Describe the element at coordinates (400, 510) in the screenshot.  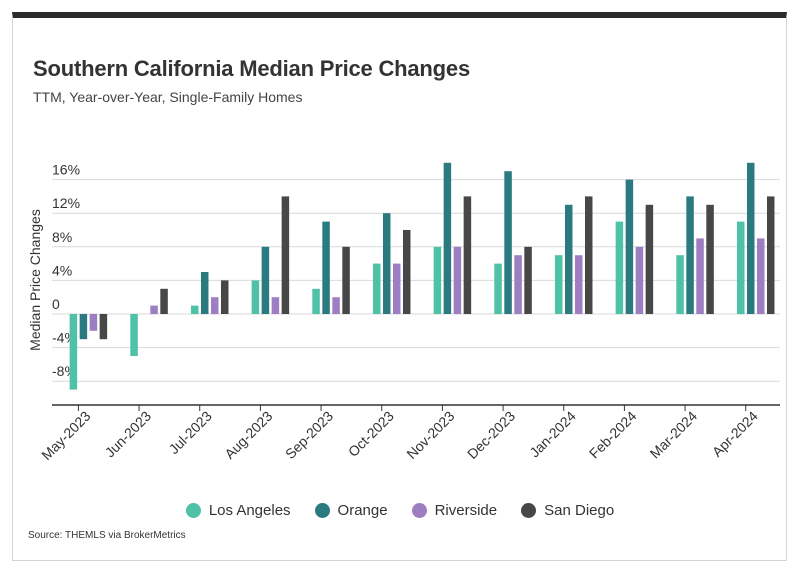
I see `chart-legend: Los Angeles Orange Riverside San Diego` at that location.